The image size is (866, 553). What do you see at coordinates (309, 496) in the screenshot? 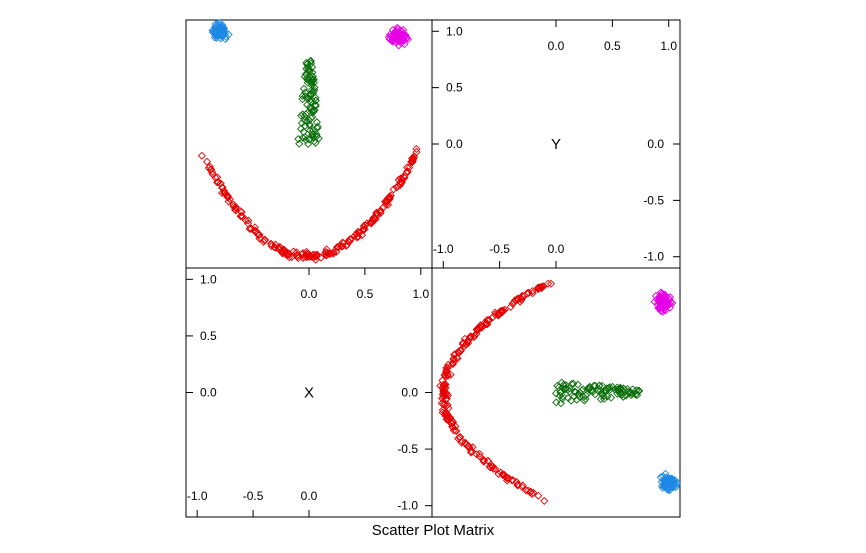
I see `tick-label-bottom: 0.0` at bounding box center [309, 496].